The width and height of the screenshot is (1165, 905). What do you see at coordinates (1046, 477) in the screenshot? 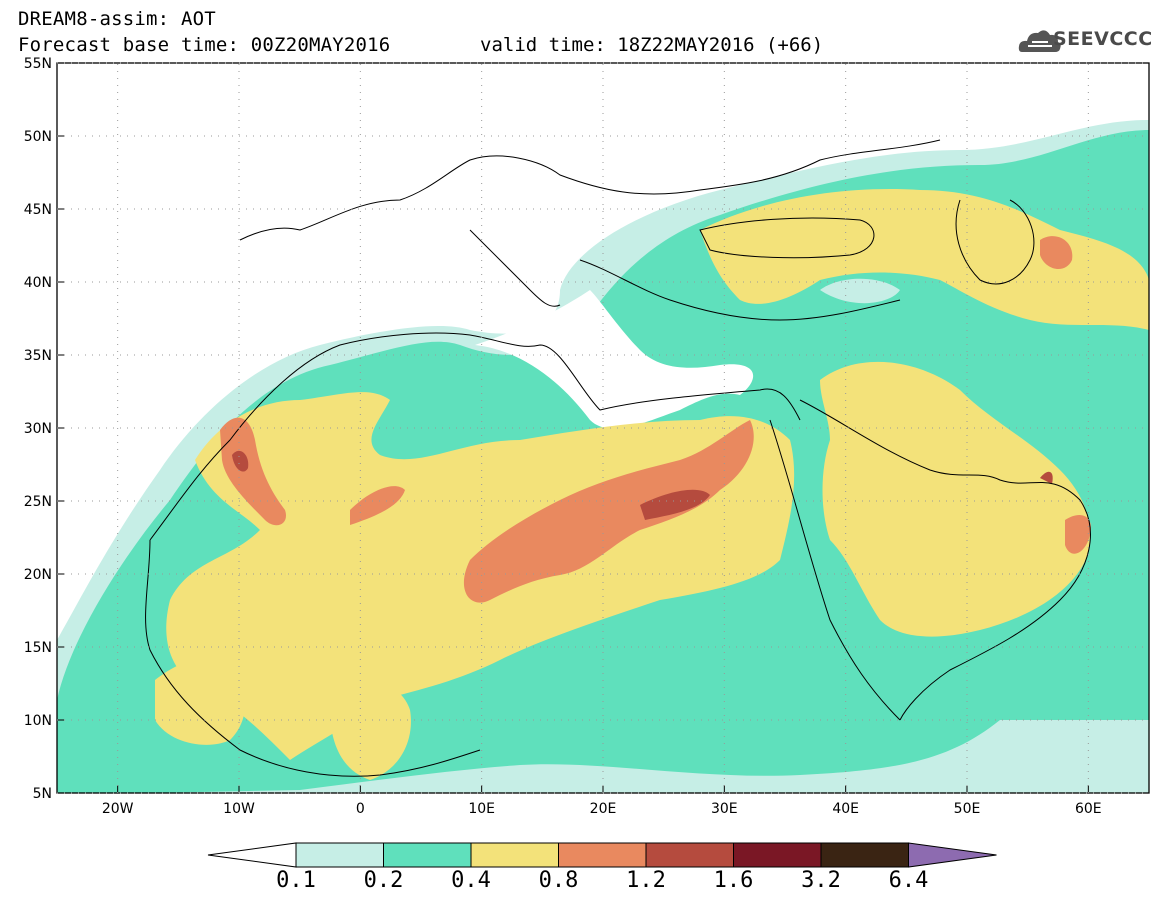
I see `aot-band-12-gulf` at bounding box center [1046, 477].